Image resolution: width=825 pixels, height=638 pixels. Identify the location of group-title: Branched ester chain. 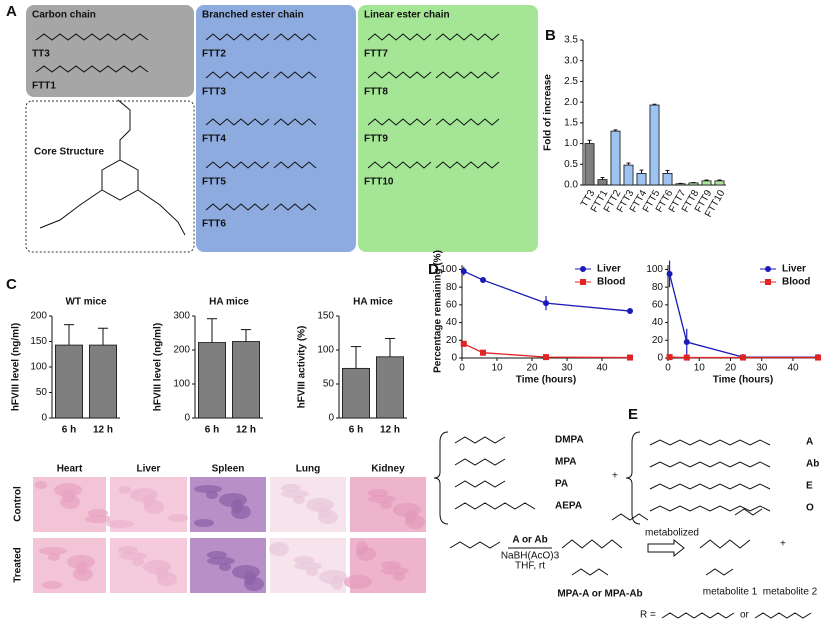
(253, 15).